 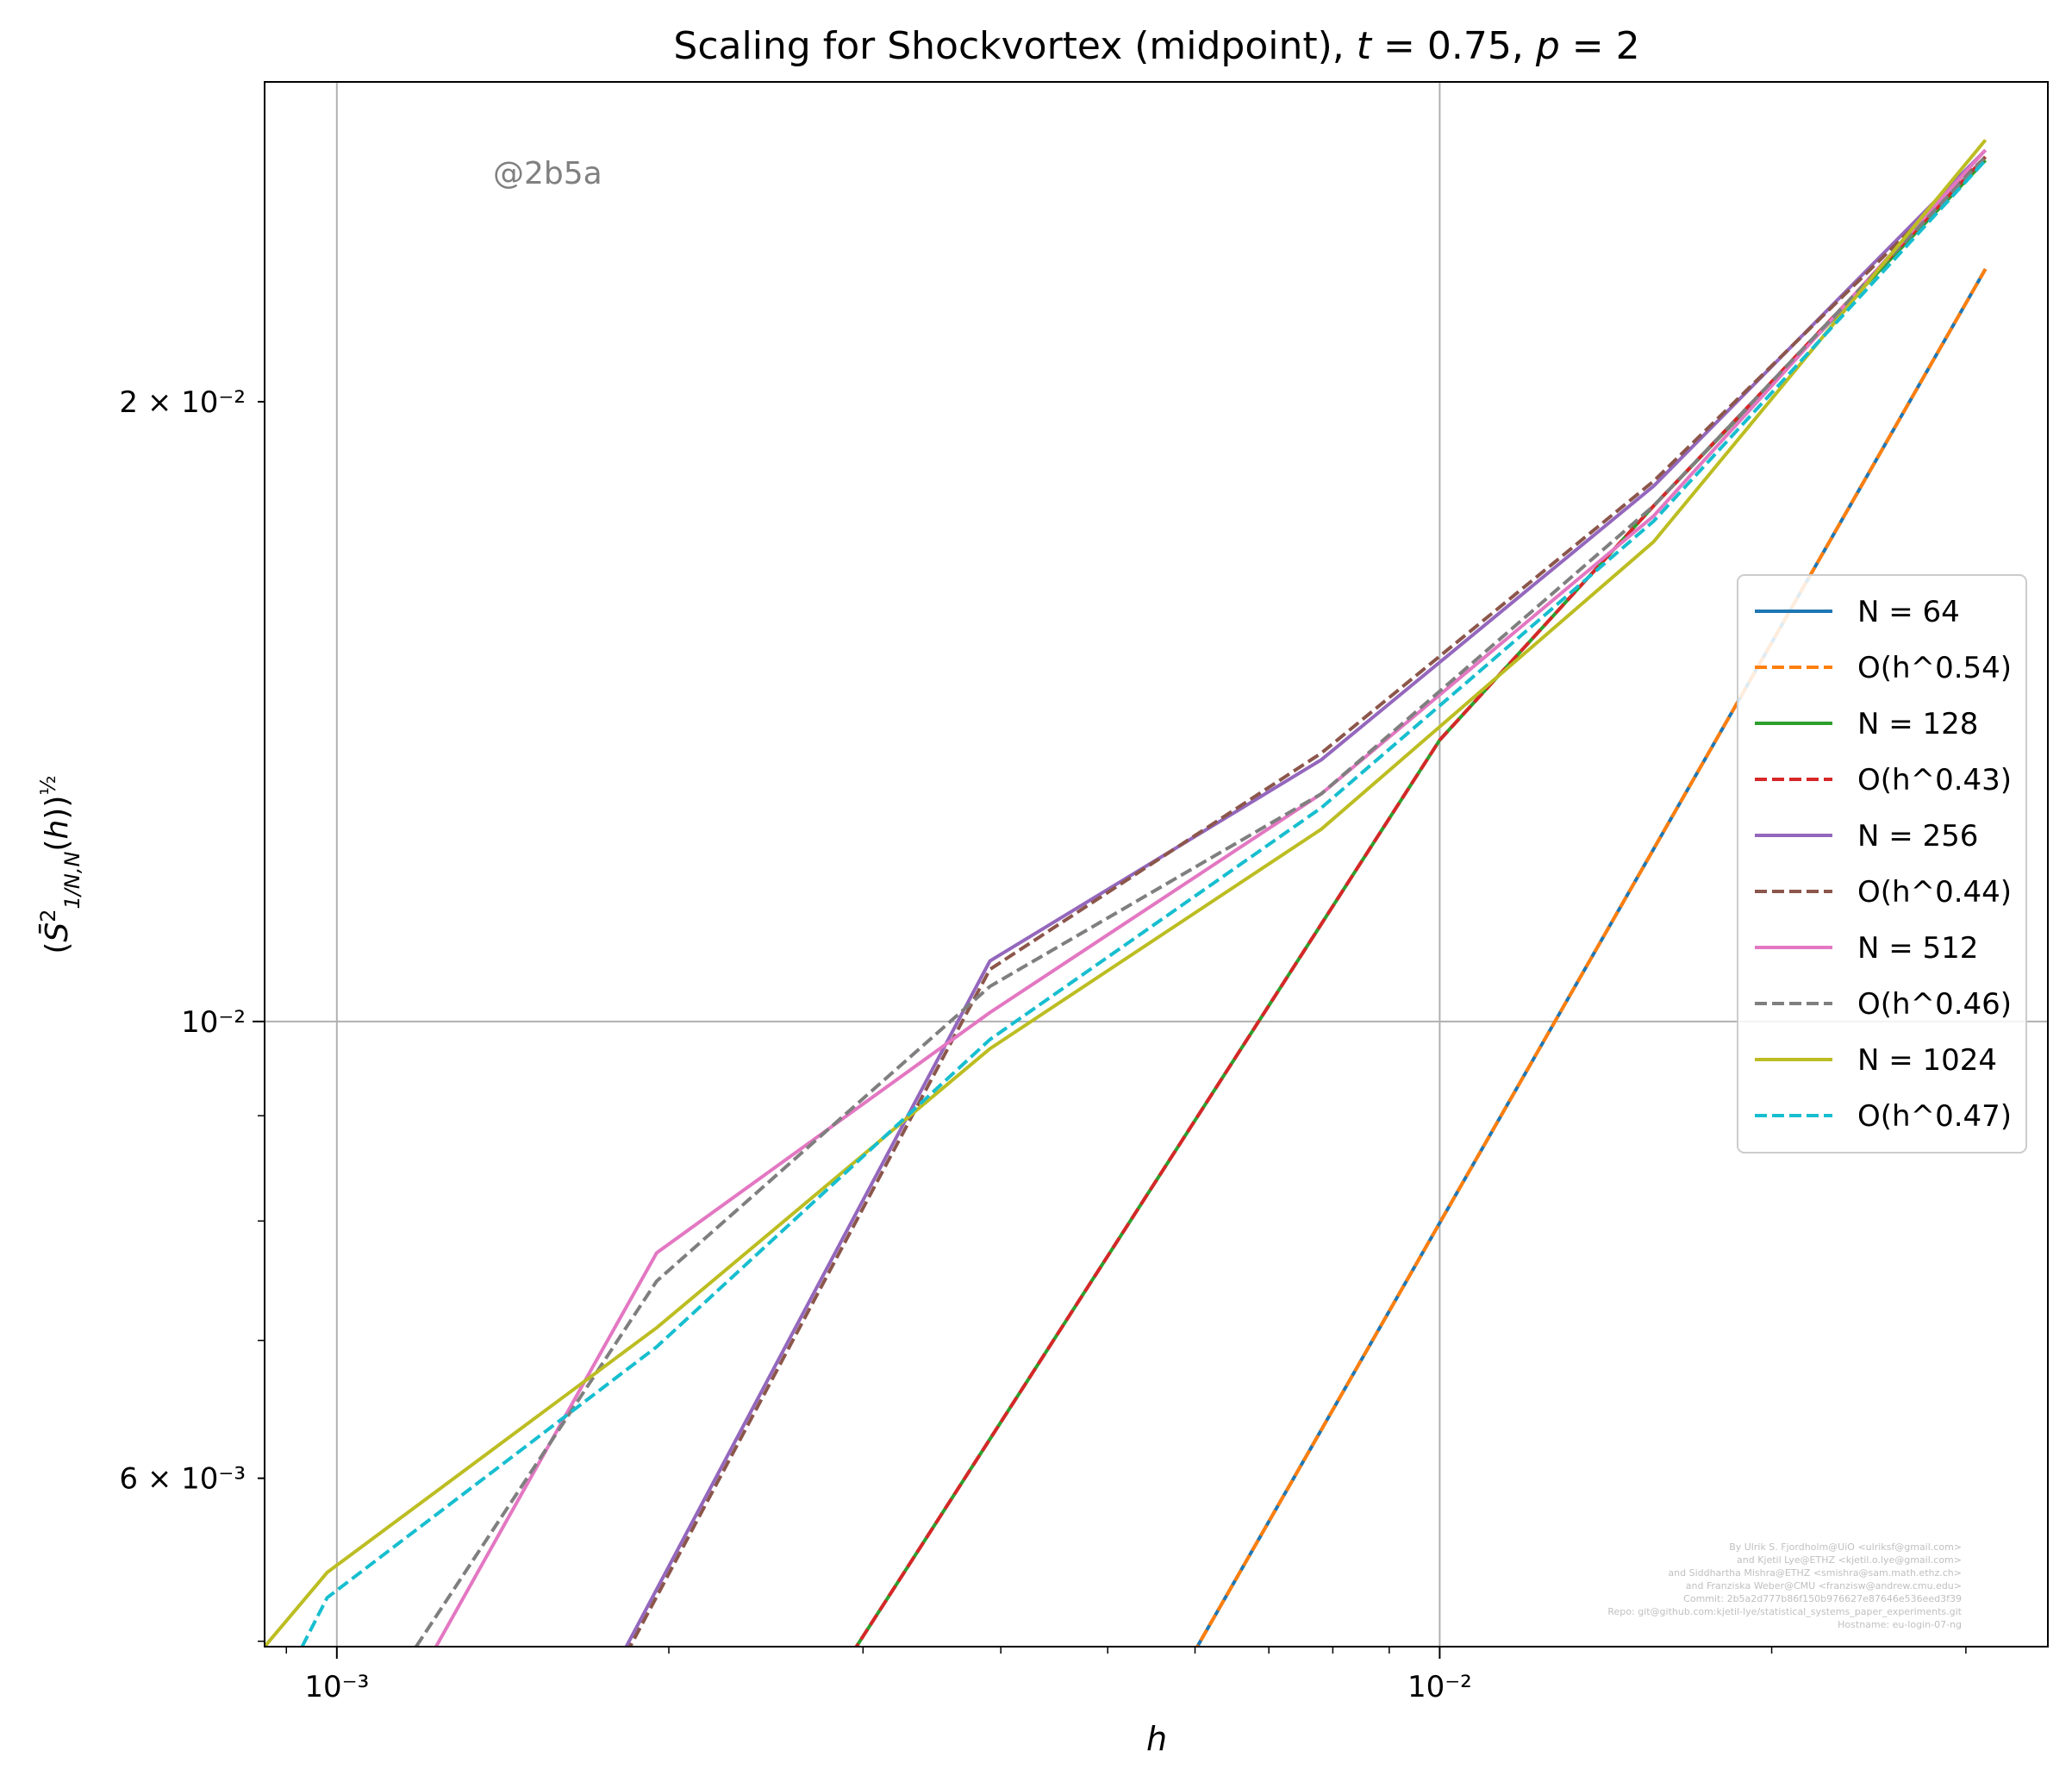 What do you see at coordinates (1917, 724) in the screenshot?
I see `legend-label-3: N = 128` at bounding box center [1917, 724].